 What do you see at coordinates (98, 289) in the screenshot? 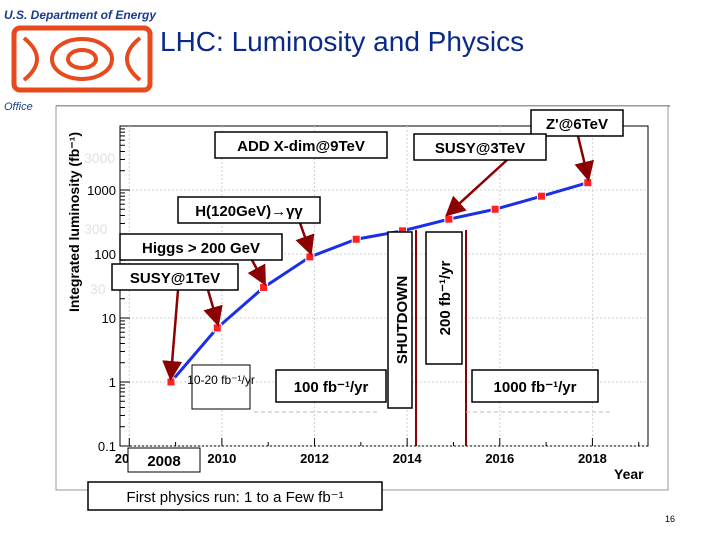
I see `ghost-label-30: 30` at bounding box center [98, 289].